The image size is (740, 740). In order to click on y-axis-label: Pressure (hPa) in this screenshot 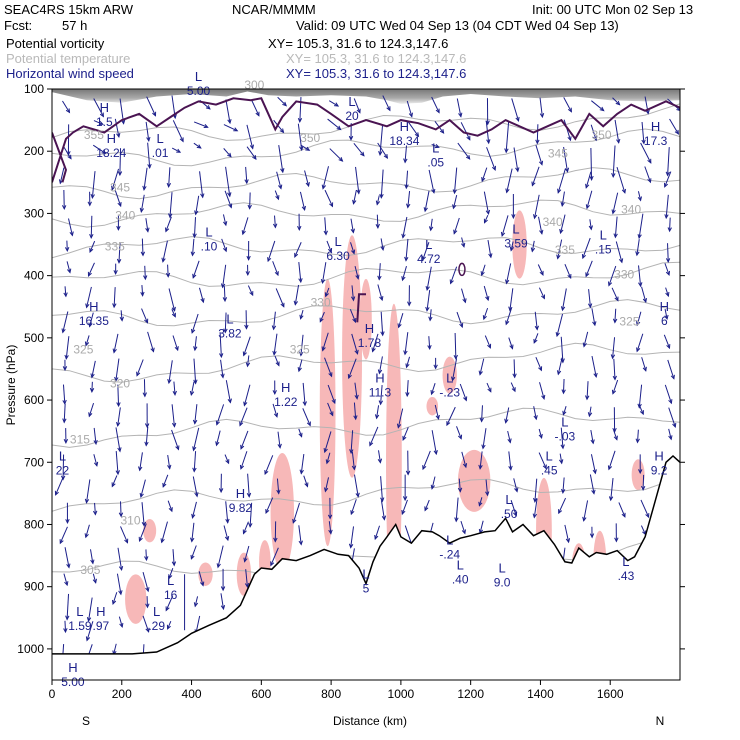, I will do `click(11, 385)`.